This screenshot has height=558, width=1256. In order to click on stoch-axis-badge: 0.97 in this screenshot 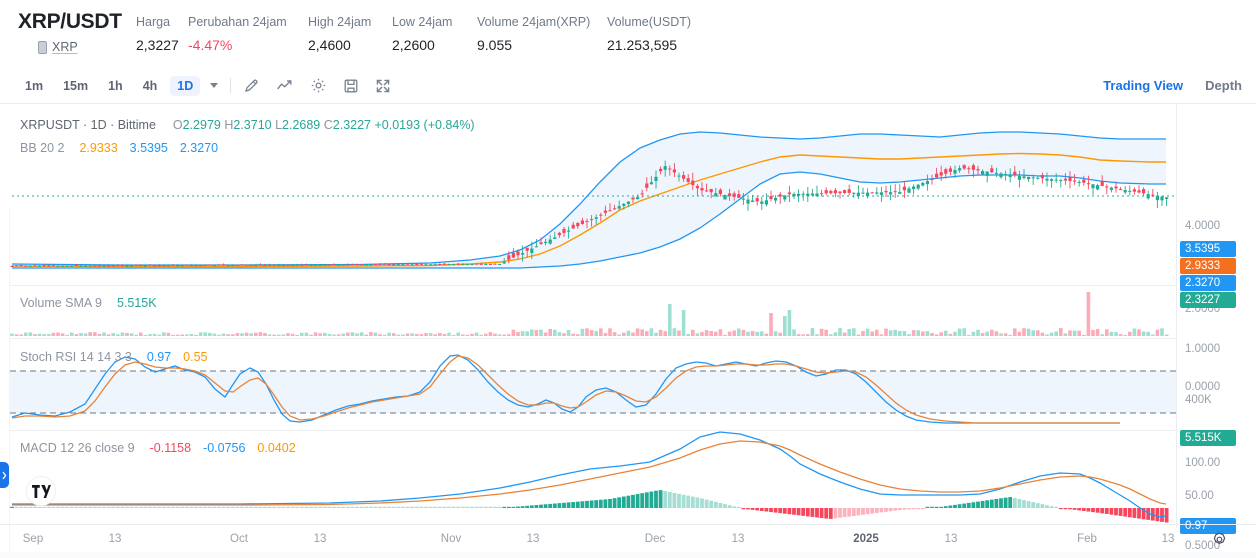, I will do `click(1208, 526)`.